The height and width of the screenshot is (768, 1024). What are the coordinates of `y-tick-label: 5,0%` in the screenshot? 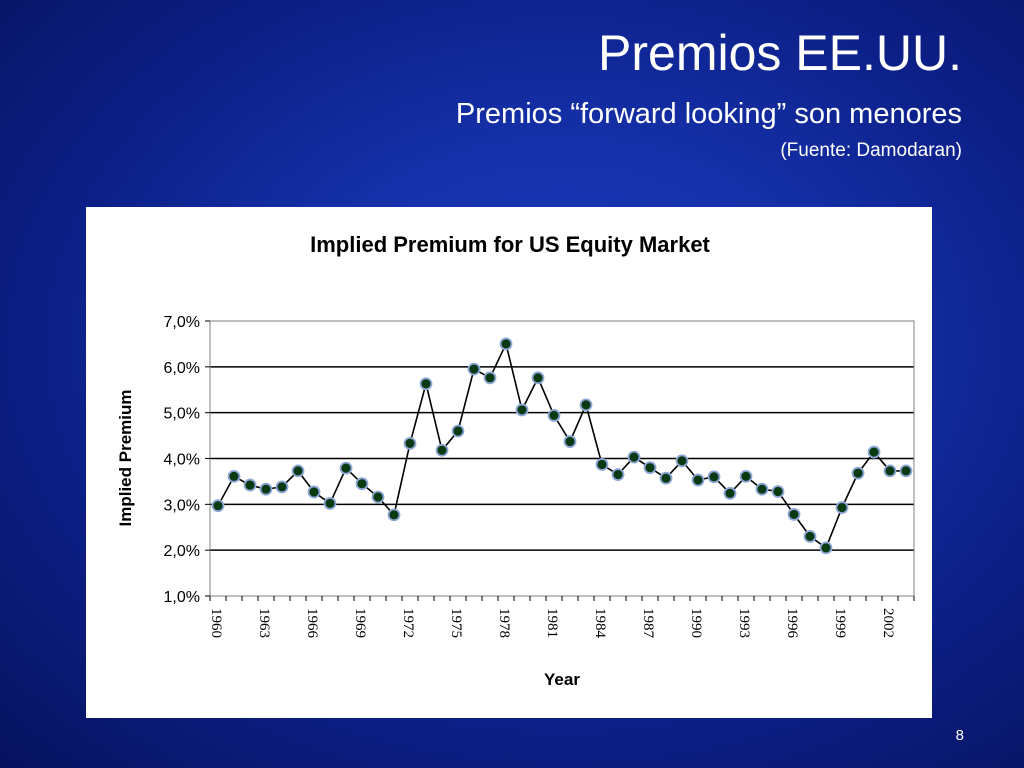 It's located at (182, 414).